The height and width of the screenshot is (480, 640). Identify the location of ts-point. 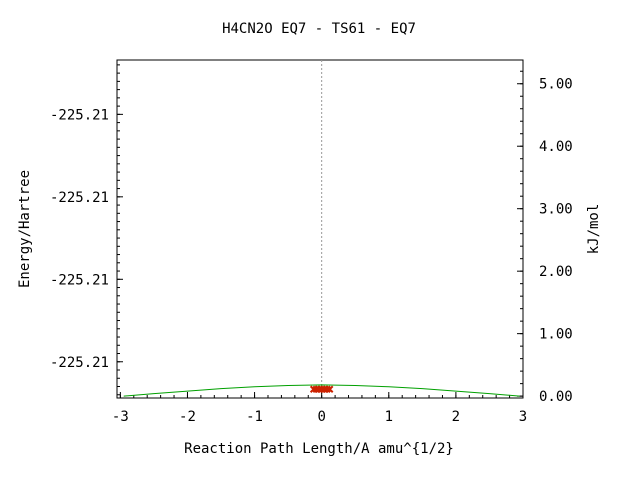
(330, 389).